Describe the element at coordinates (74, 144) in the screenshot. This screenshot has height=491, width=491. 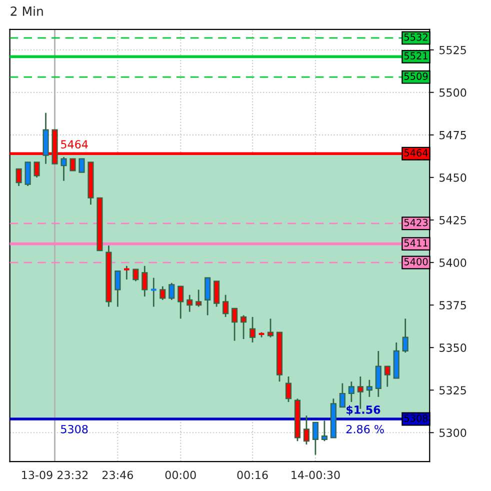
I see `annotation: 5464` at that location.